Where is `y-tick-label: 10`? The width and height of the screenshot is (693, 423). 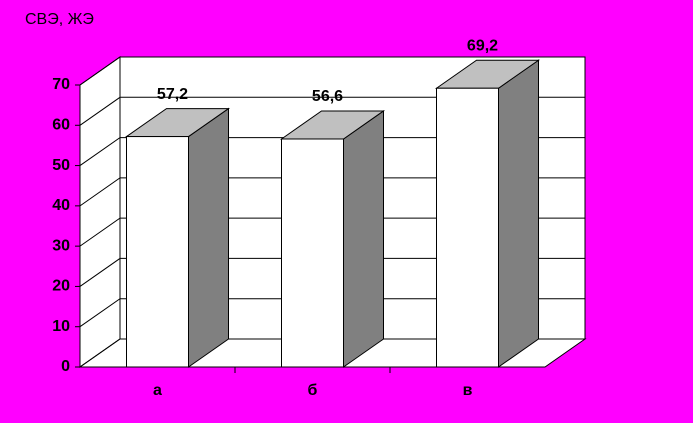
y-tick-label: 10 is located at coordinates (61, 326).